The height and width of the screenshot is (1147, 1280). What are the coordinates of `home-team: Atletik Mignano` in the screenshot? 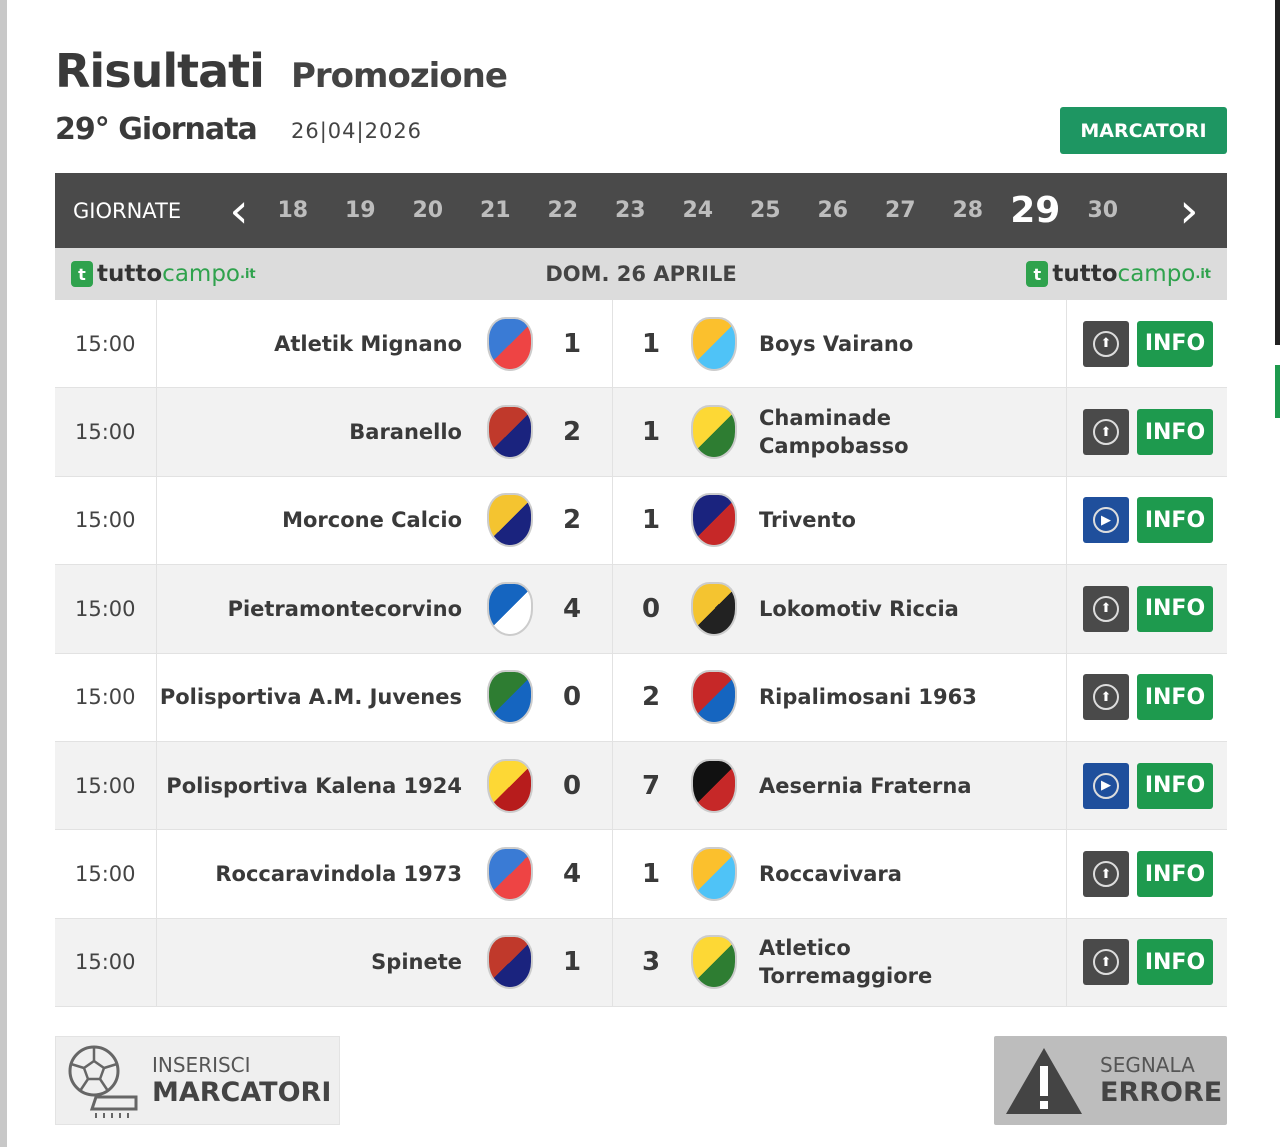 It's located at (368, 343).